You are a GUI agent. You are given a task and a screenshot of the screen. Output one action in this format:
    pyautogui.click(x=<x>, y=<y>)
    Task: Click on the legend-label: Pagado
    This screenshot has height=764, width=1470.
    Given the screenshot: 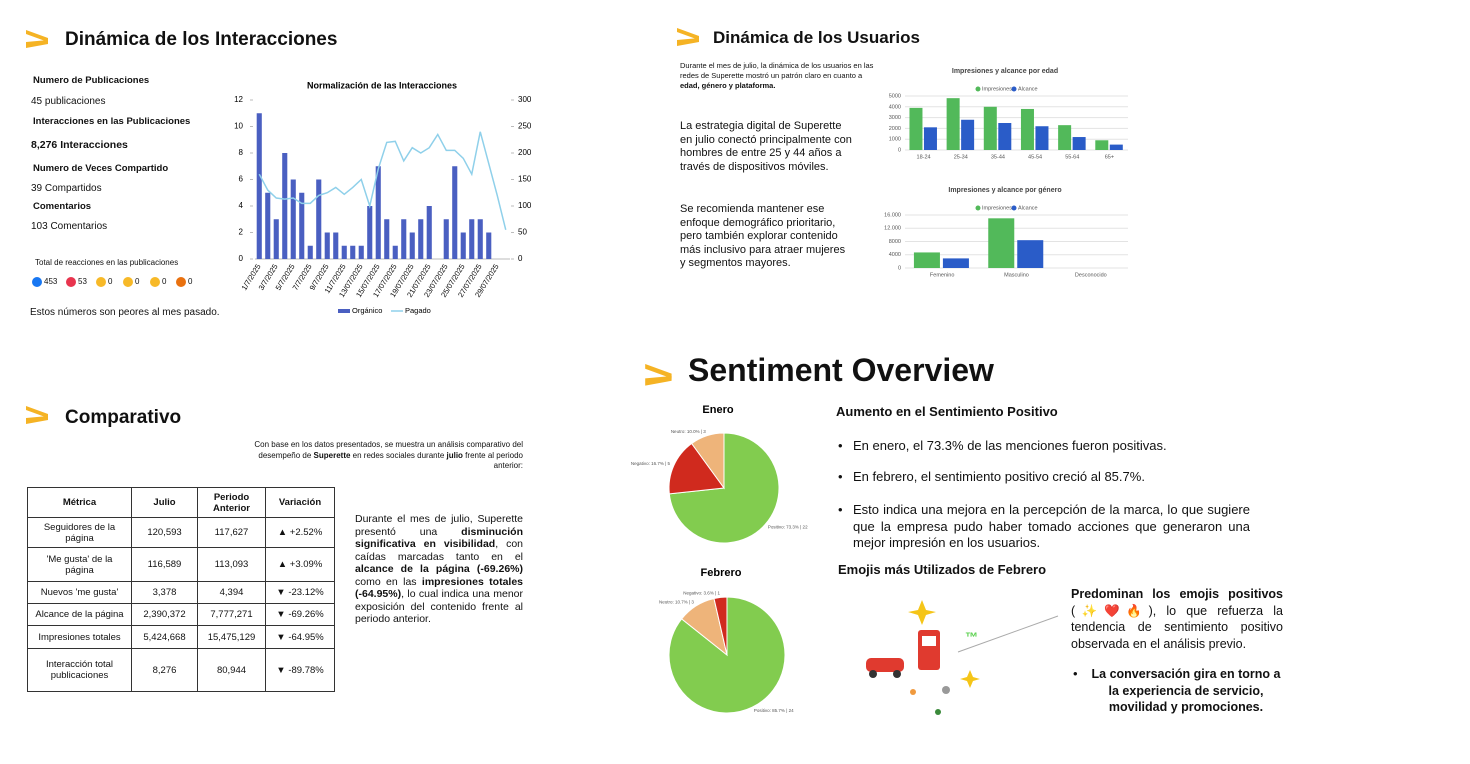 What is the action you would take?
    pyautogui.click(x=418, y=310)
    